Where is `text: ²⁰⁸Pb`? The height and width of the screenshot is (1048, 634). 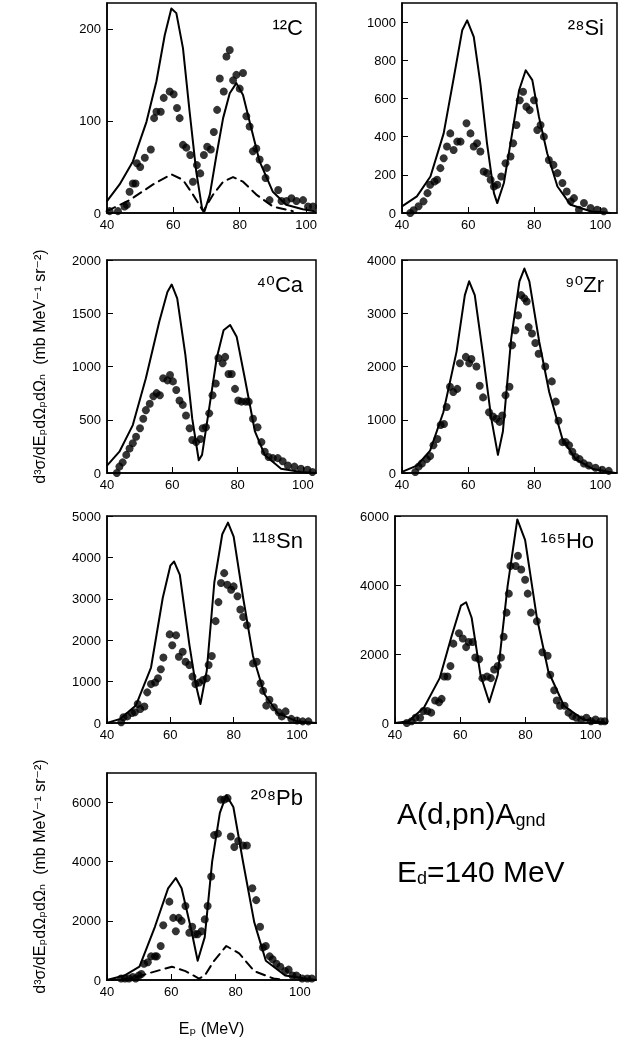 text: ²⁰⁸Pb is located at coordinates (277, 797).